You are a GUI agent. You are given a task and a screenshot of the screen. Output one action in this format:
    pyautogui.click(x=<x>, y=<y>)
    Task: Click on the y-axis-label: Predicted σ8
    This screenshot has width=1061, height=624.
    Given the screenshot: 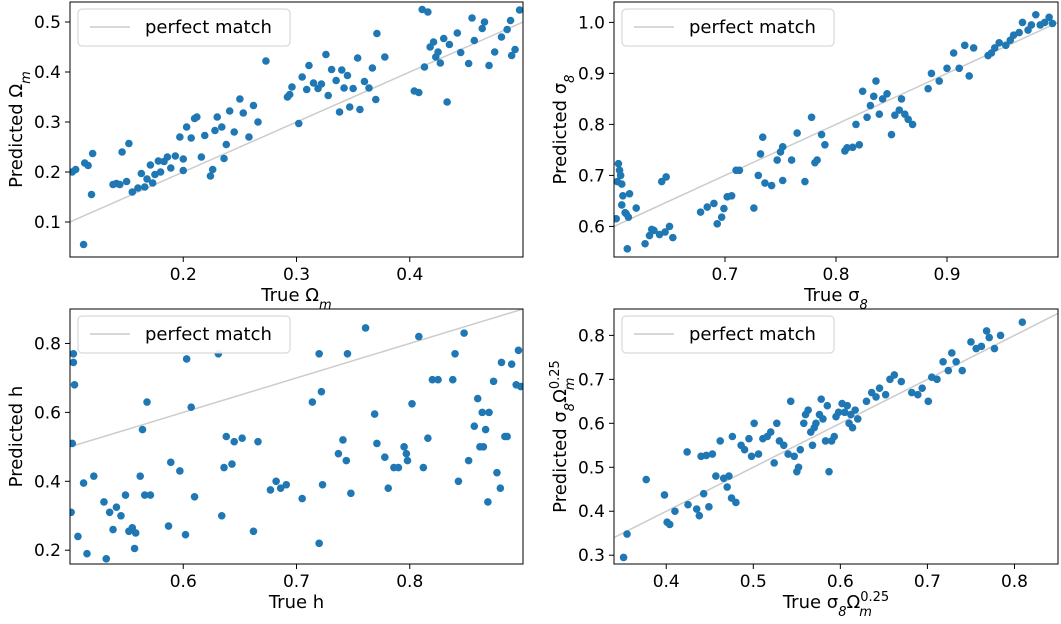 What is the action you would take?
    pyautogui.click(x=564, y=130)
    